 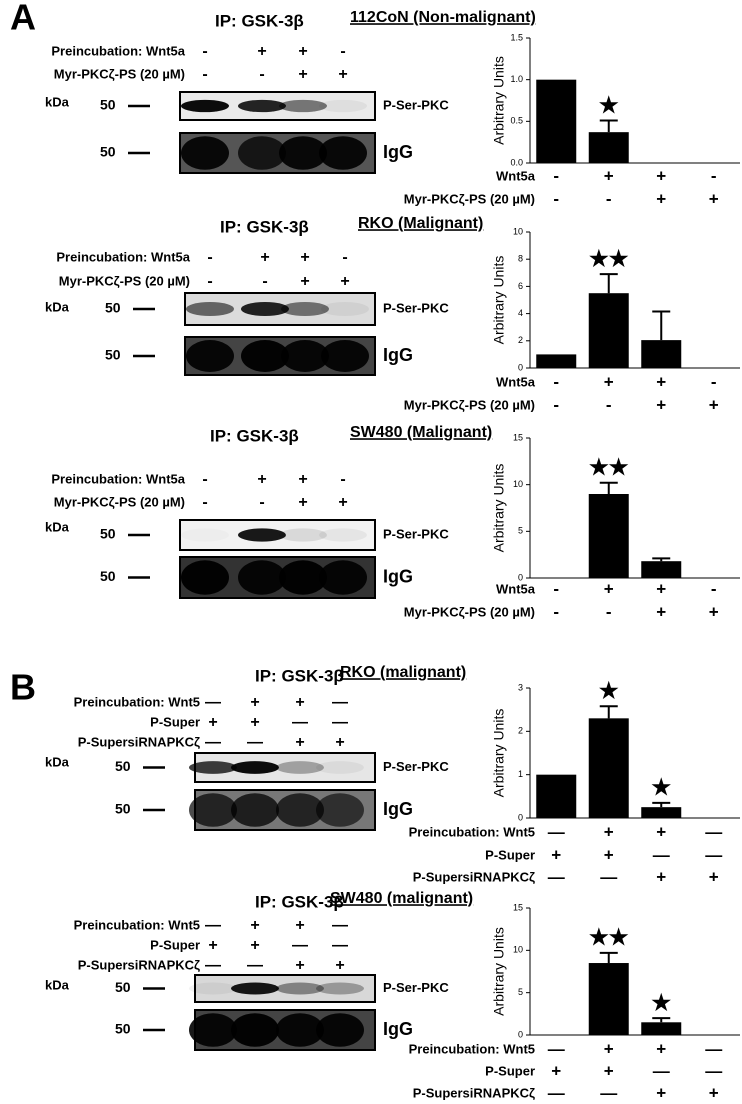 I want to click on condition-label: Preincubation: Wnt5, so click(x=472, y=831).